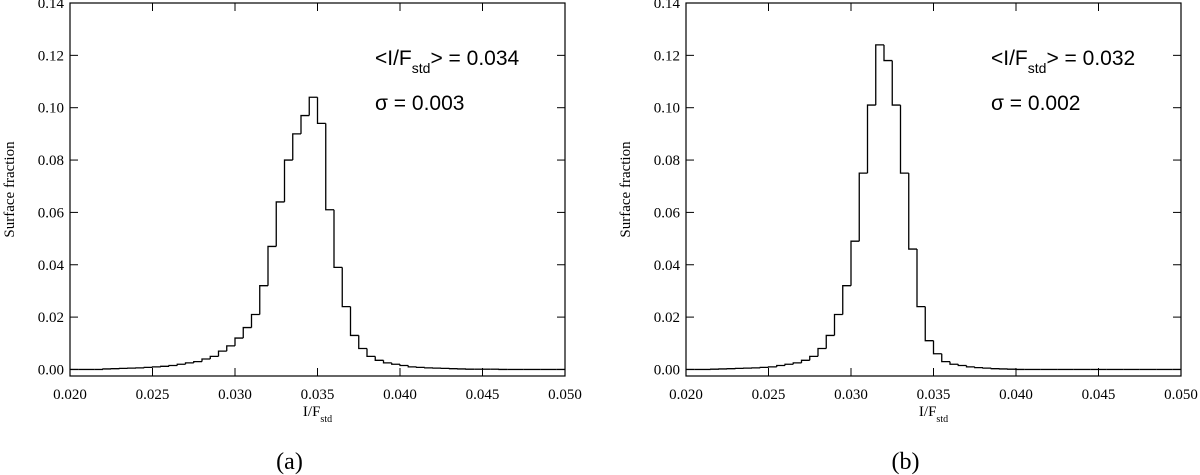  Describe the element at coordinates (419, 103) in the screenshot. I see `sigma-annotation: σ = 0.003` at that location.